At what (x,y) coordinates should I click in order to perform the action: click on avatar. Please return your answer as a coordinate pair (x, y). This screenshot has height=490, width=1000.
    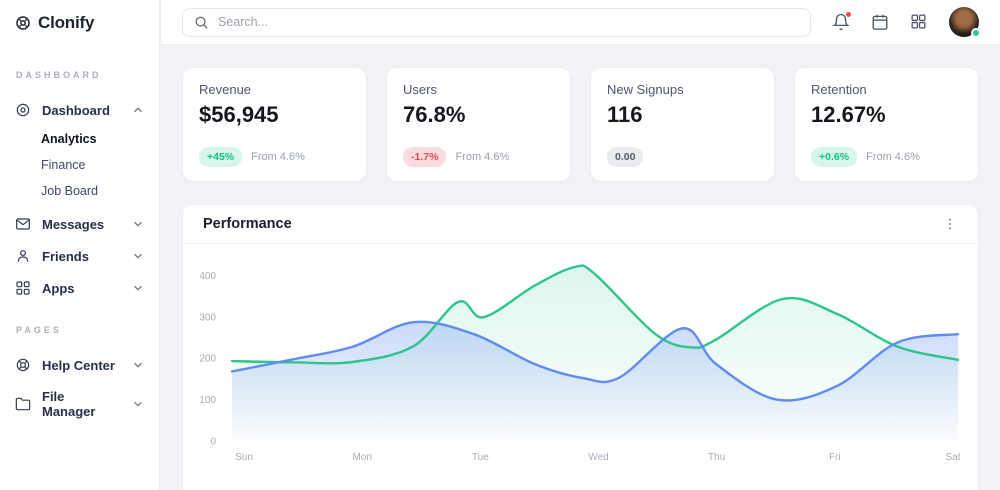
    Looking at the image, I should click on (965, 22).